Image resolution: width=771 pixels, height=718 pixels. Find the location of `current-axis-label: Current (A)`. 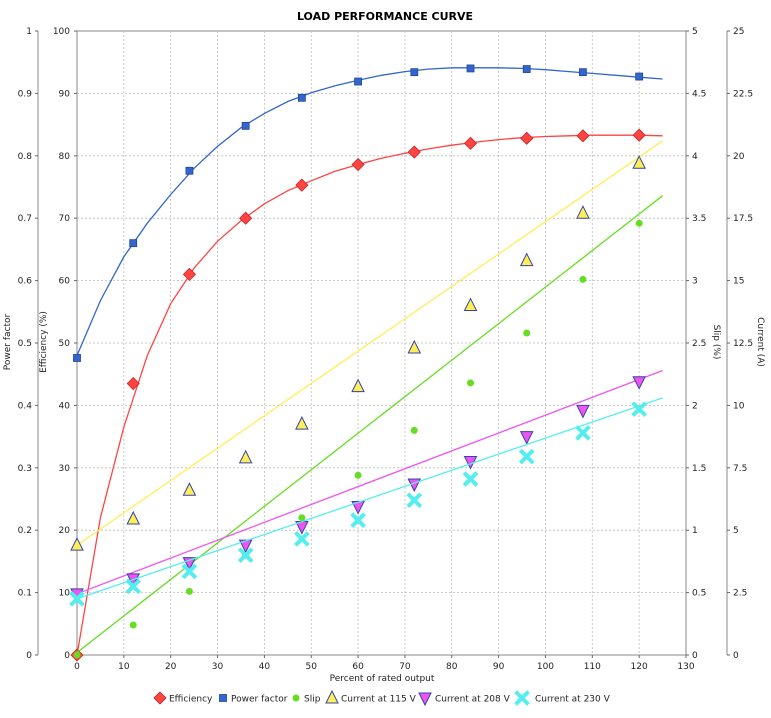

current-axis-label: Current (A) is located at coordinates (760, 342).